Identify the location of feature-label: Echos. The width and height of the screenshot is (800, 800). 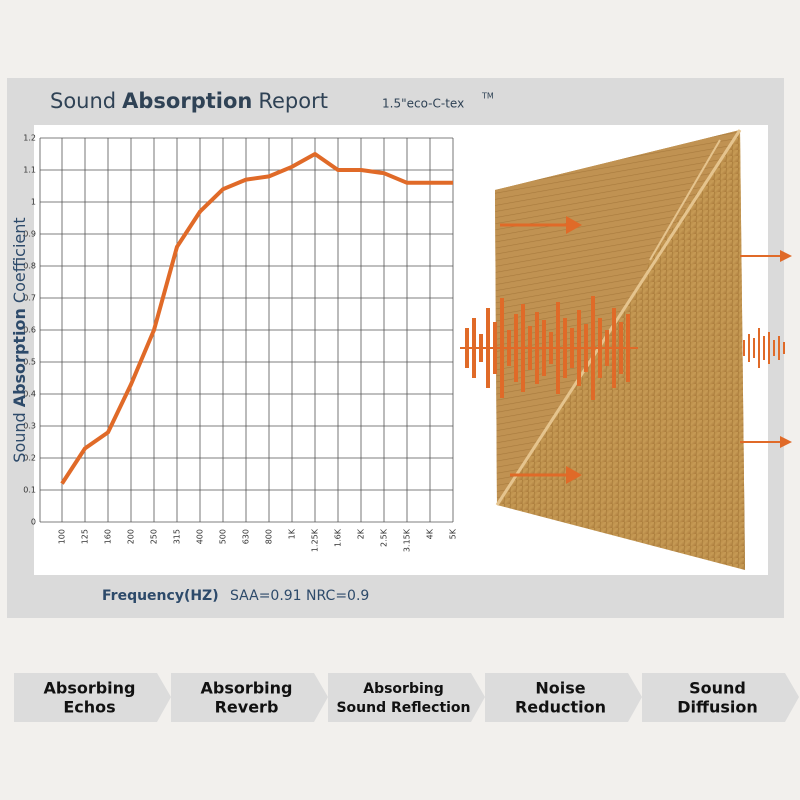
(89, 707).